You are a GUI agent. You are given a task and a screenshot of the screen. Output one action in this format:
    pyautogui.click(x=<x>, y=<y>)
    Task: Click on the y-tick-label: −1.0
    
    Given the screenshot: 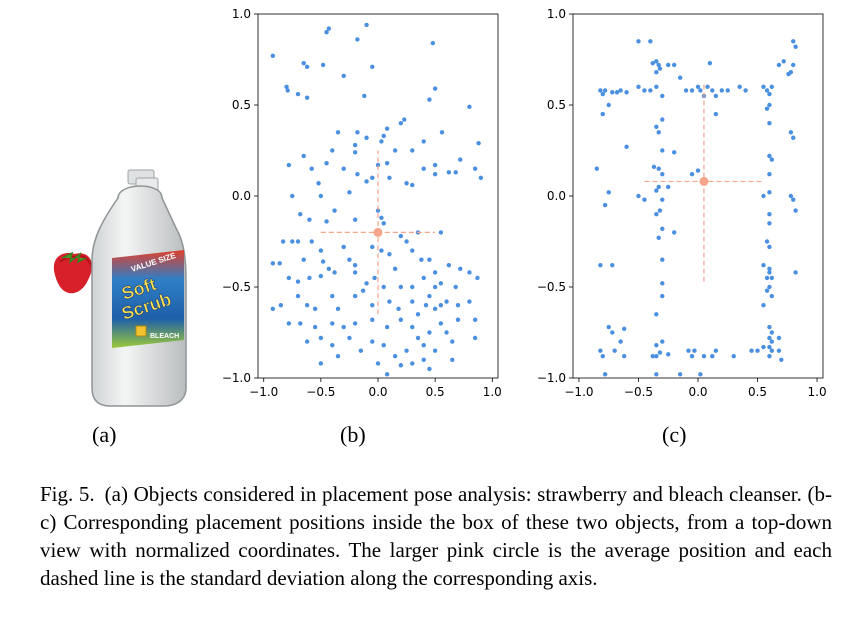 What is the action you would take?
    pyautogui.click(x=236, y=378)
    